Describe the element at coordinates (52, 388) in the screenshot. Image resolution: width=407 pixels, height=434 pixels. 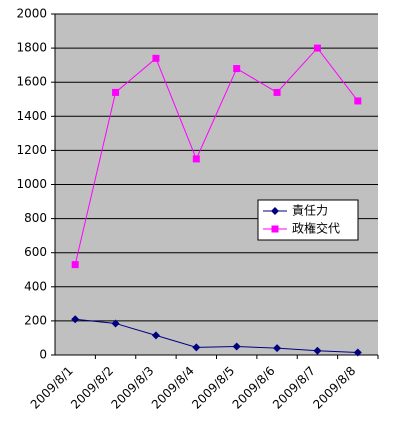
I see `x-tick-label: 2009/8/1` at that location.